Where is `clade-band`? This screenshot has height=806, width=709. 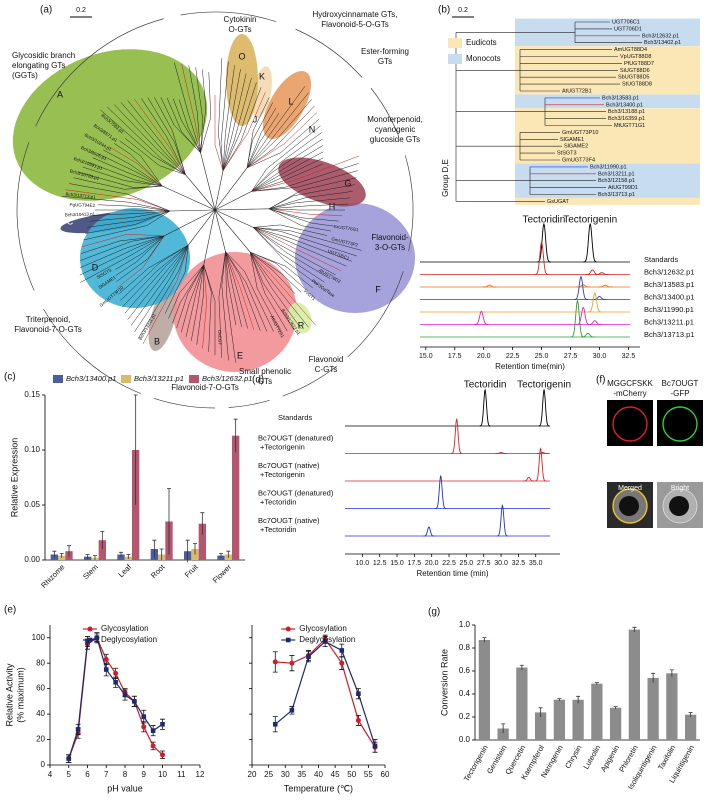
clade-band is located at coordinates (607, 201).